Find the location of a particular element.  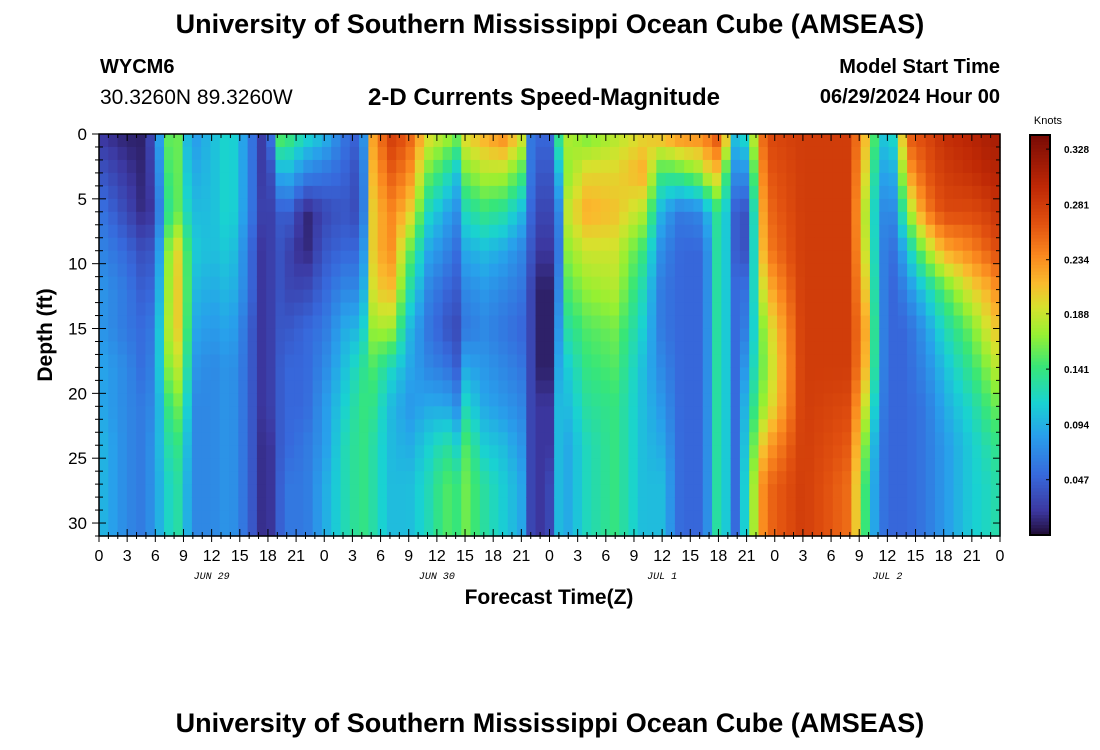

x-tick-label: 18 is located at coordinates (944, 556).